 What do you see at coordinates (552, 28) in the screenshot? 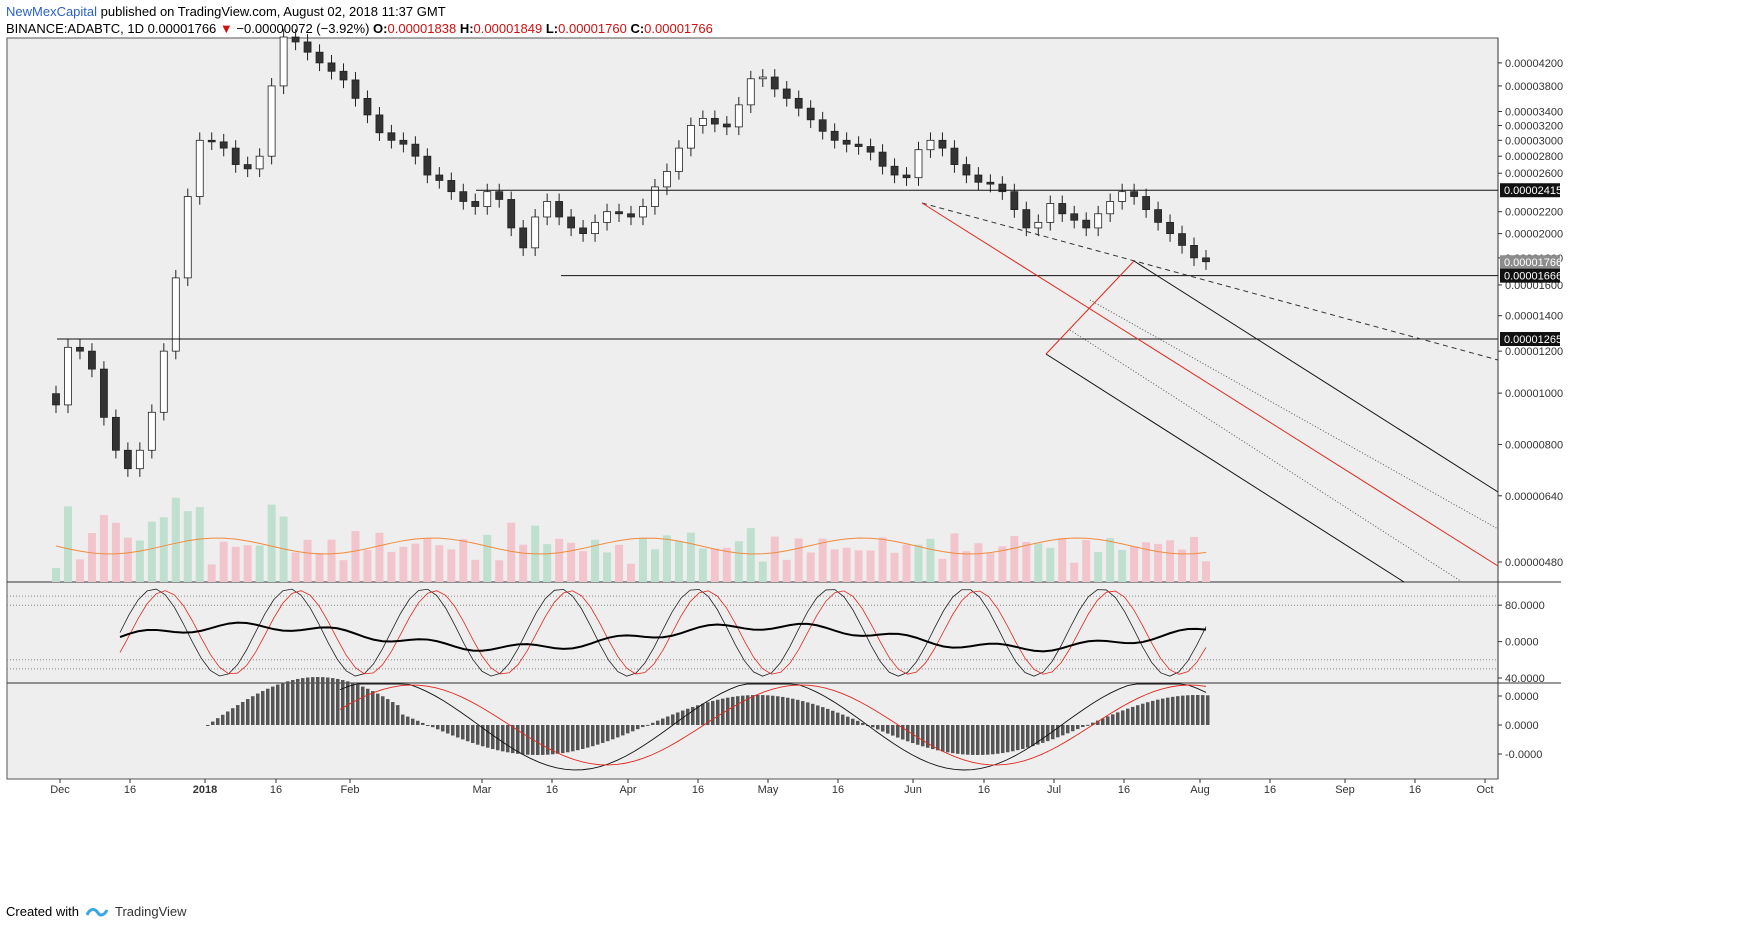
I see `low-label: L:` at bounding box center [552, 28].